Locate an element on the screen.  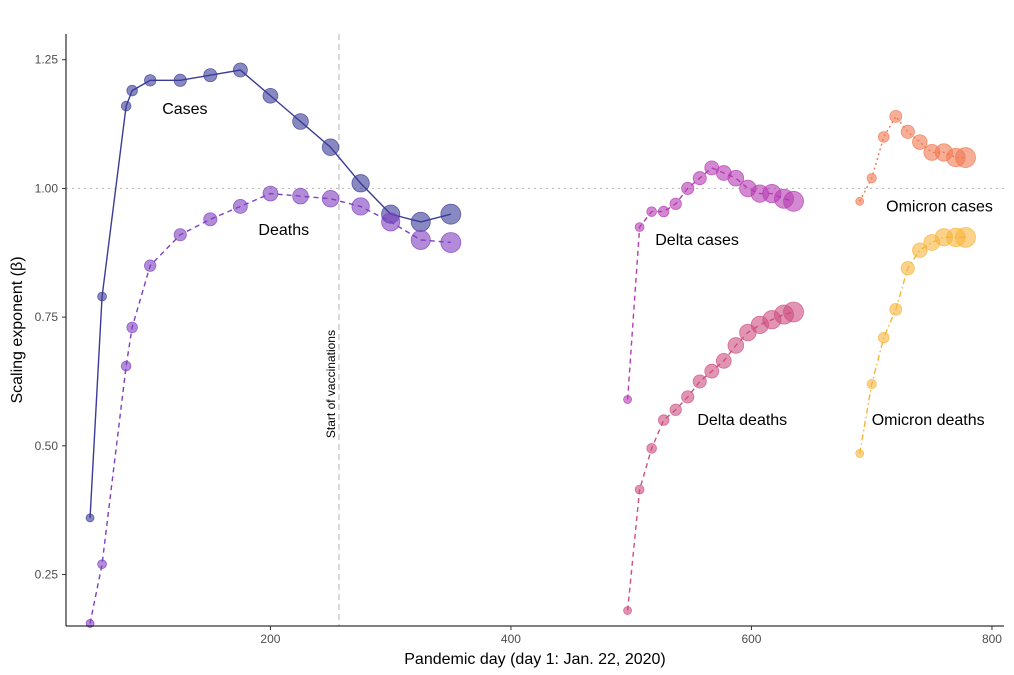
x-tick-label: 600 is located at coordinates (751, 639).